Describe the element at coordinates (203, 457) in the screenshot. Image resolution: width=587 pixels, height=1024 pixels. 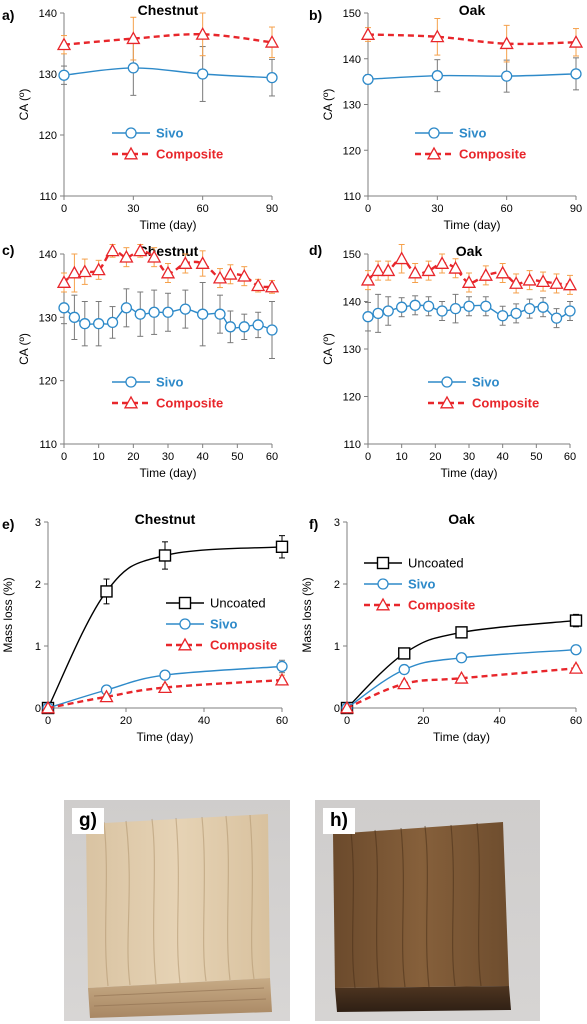
I see `panel-c-x-tick-label: 40` at that location.